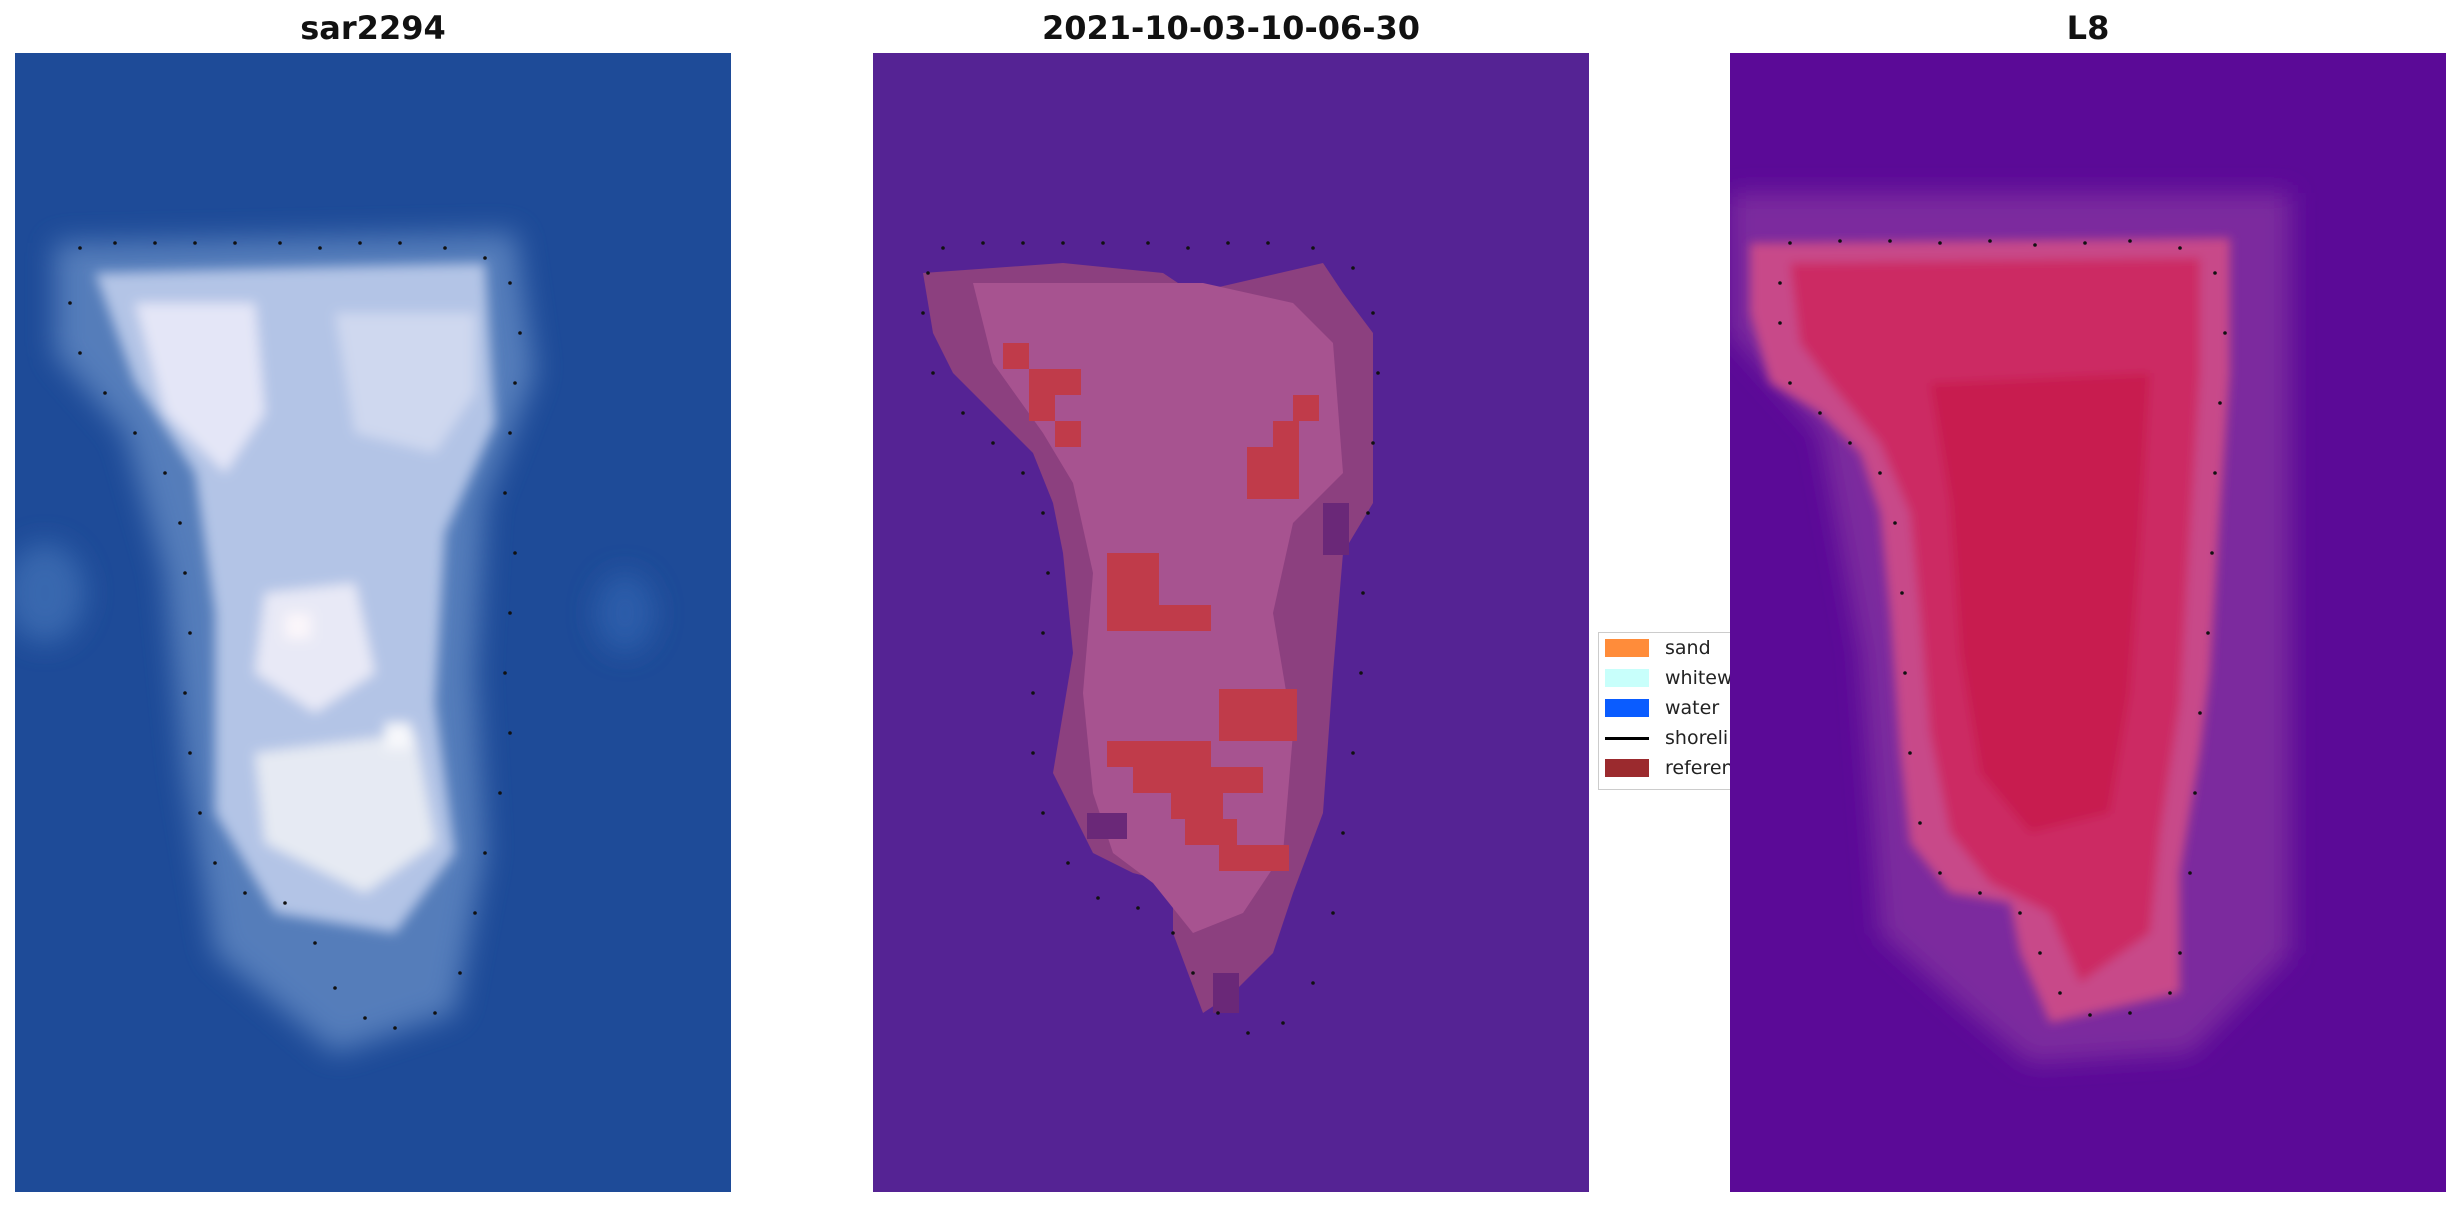 The image size is (2460, 1206). I want to click on legend-item-reference-buffer: reference shoreline buffer, so click(1667, 768).